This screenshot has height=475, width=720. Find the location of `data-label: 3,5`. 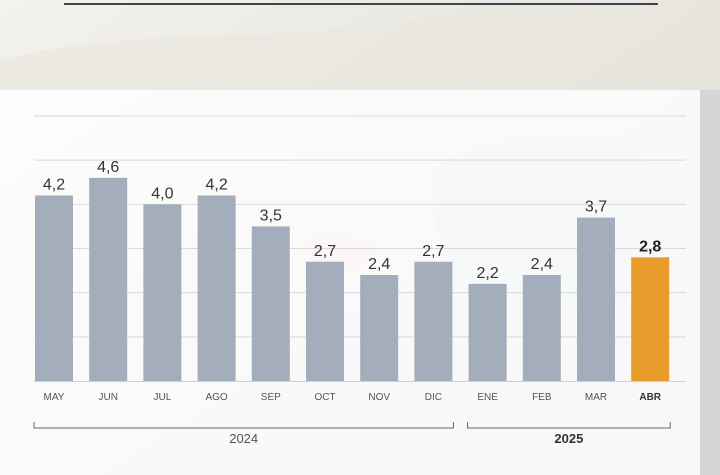

data-label: 3,5 is located at coordinates (271, 215).